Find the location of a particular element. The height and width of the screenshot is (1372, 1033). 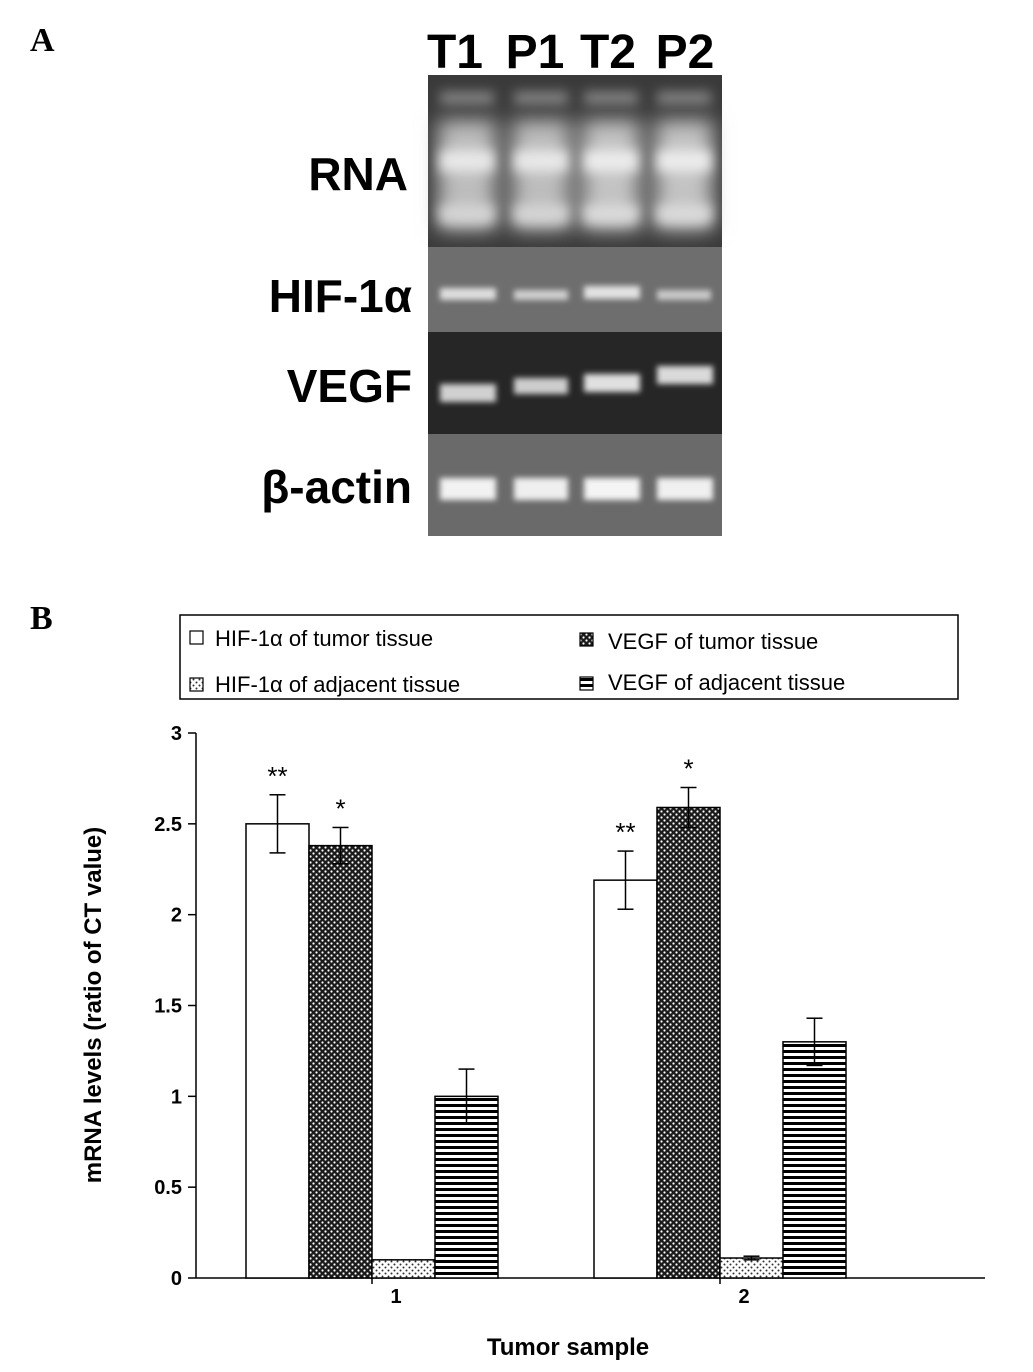

x-tick-label: 2 is located at coordinates (743, 1297).